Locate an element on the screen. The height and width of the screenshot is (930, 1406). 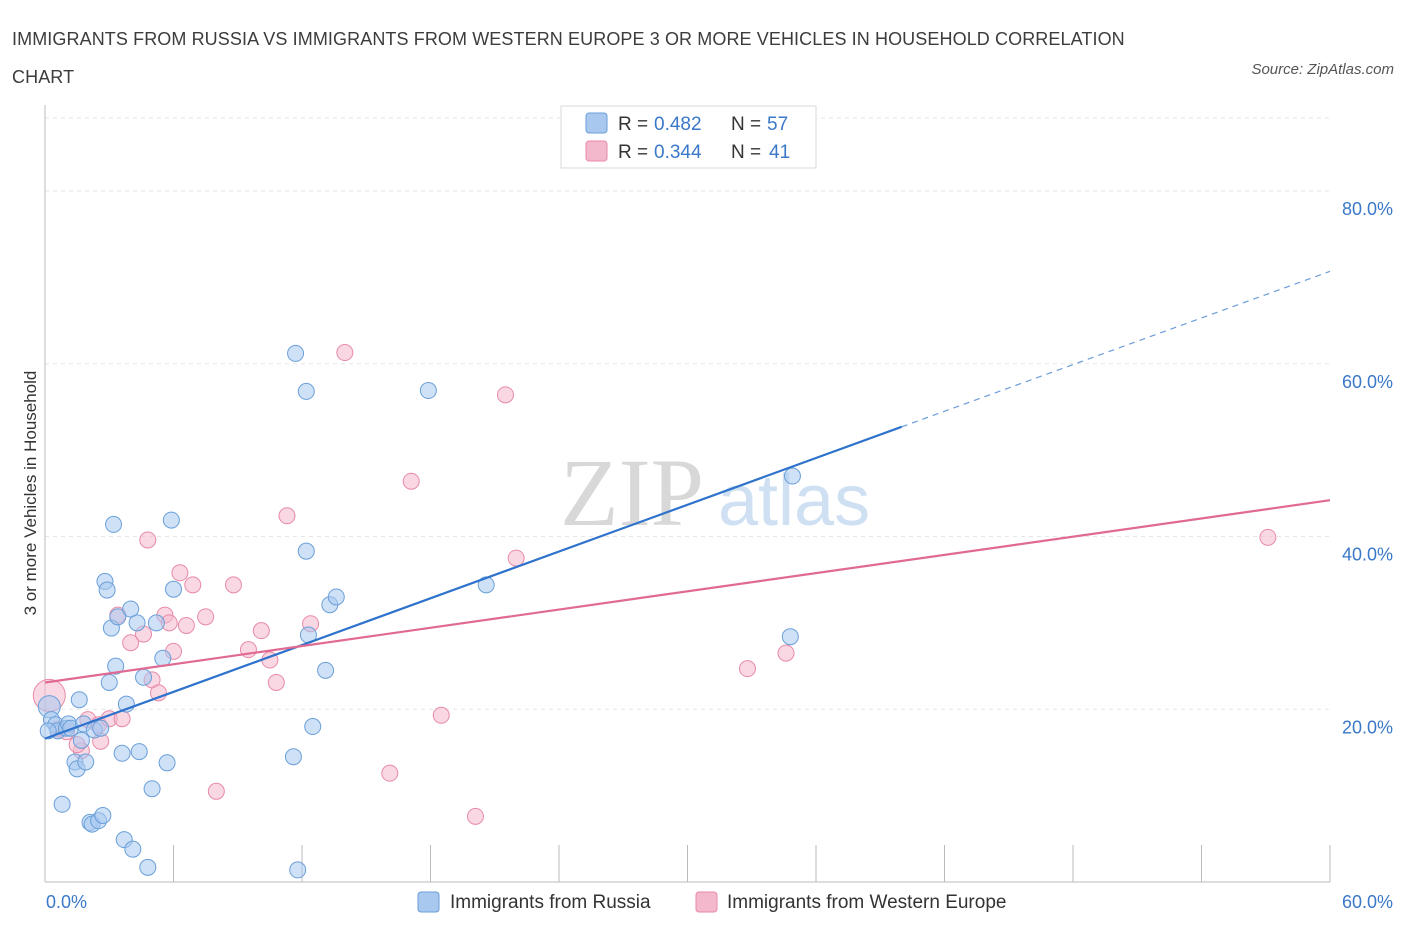
legend-we-label: Immigrants from Western Europe is located at coordinates (866, 902).